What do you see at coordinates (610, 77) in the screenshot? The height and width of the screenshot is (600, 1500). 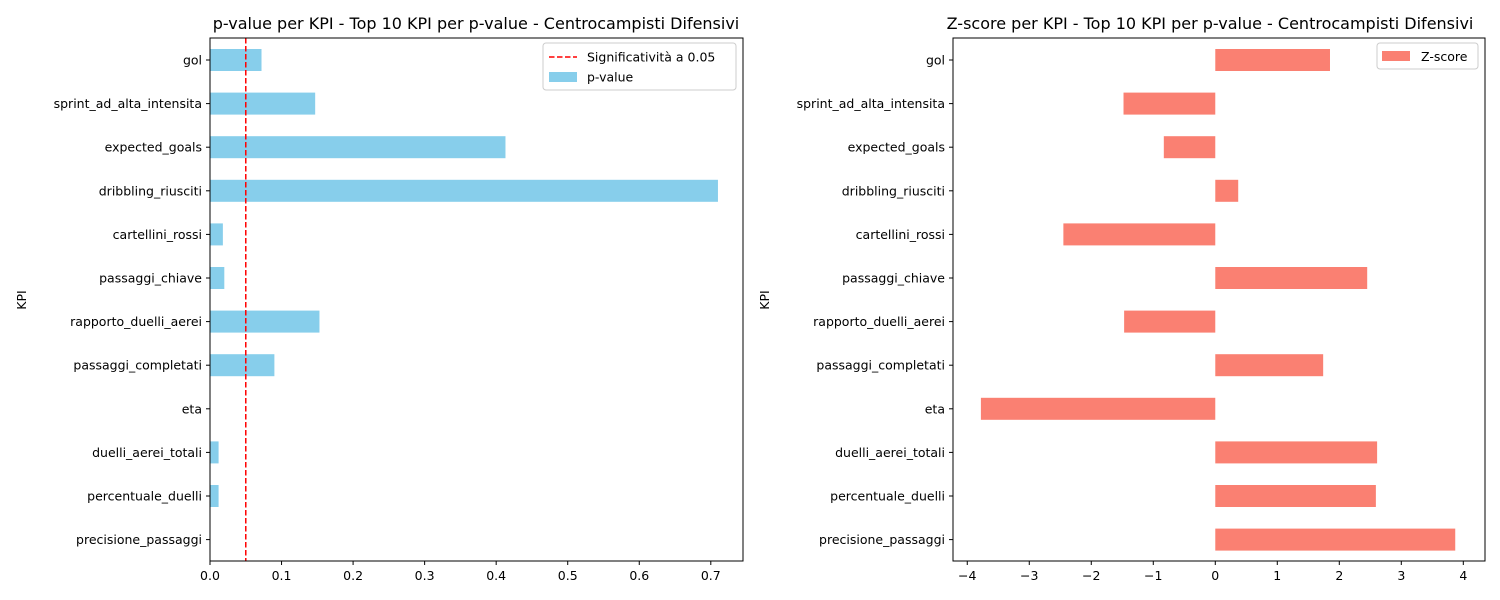 I see `legend-label-pvalue: p-value` at bounding box center [610, 77].